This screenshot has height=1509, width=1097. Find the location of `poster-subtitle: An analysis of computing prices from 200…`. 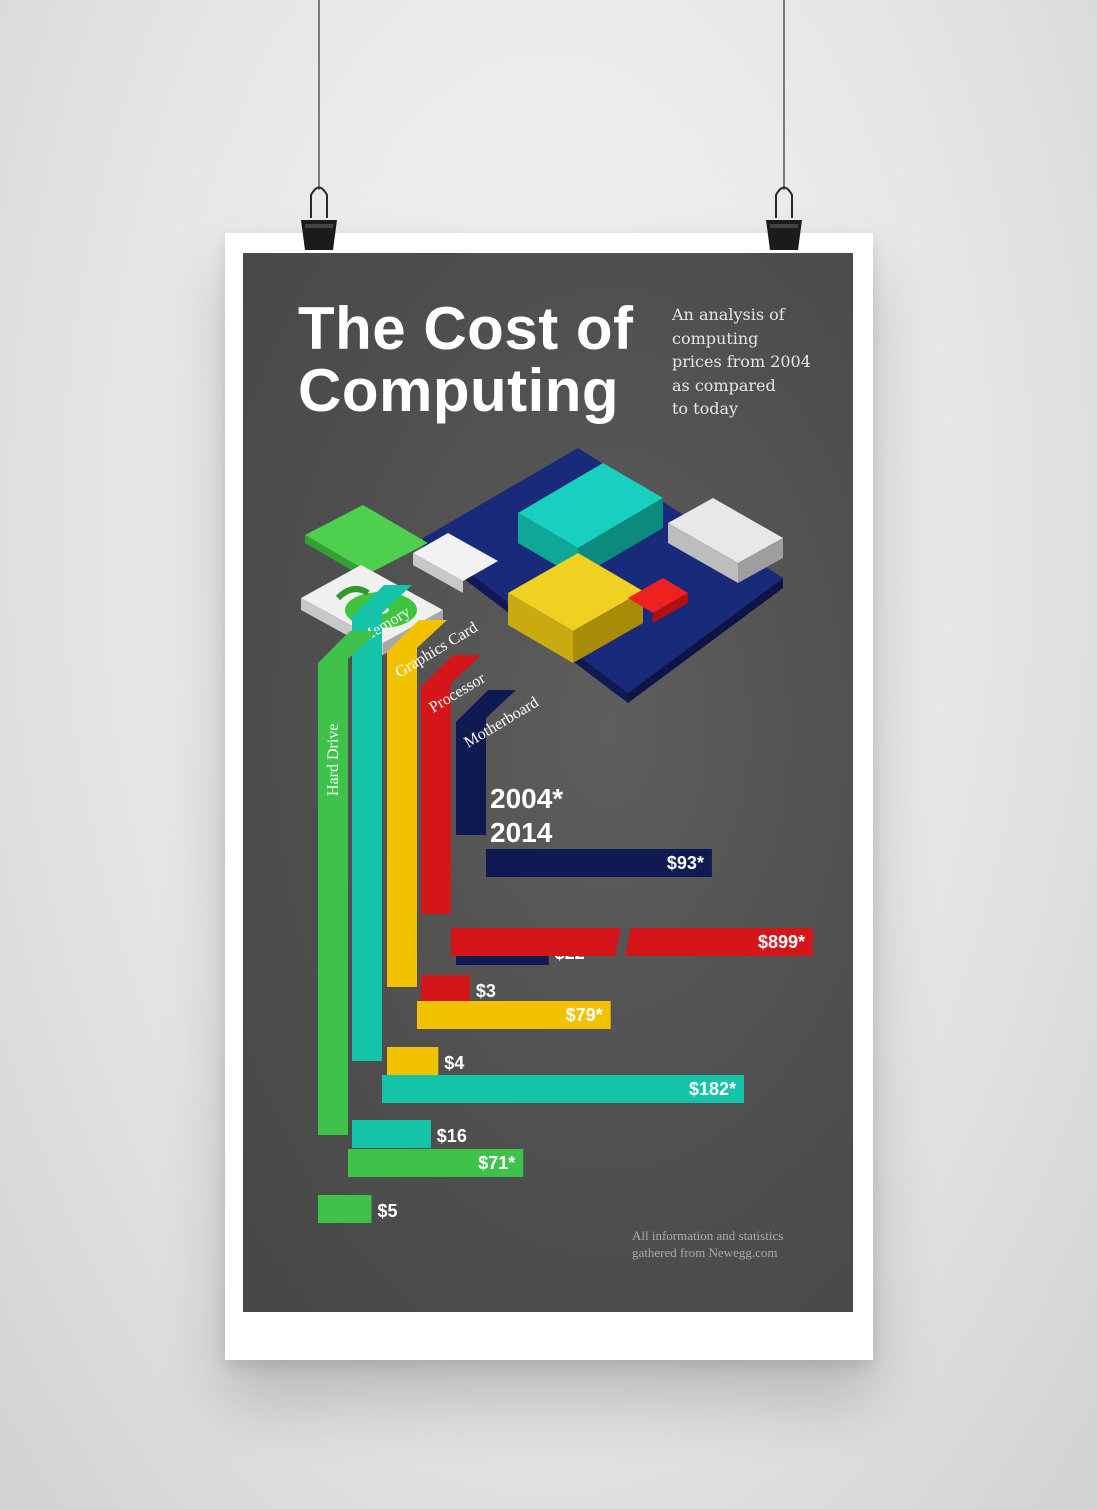

poster-subtitle: An analysis of computing prices from 200… is located at coordinates (747, 362).